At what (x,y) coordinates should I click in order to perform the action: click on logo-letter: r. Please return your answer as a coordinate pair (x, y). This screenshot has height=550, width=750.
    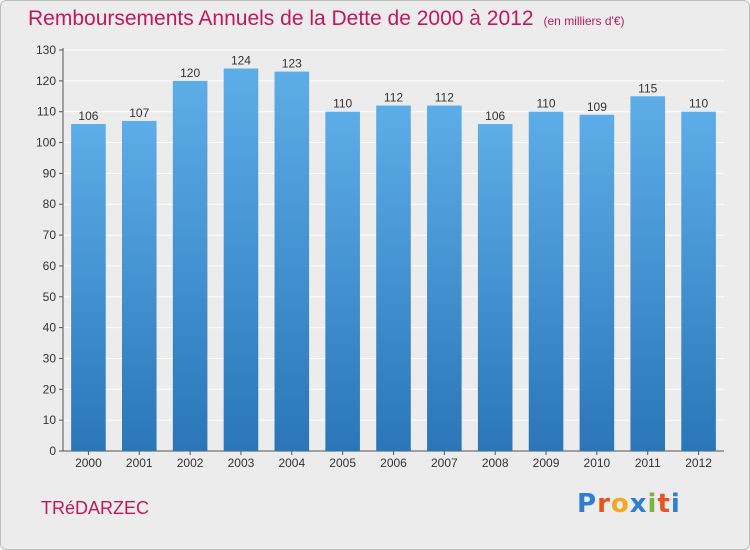
    Looking at the image, I should click on (604, 504).